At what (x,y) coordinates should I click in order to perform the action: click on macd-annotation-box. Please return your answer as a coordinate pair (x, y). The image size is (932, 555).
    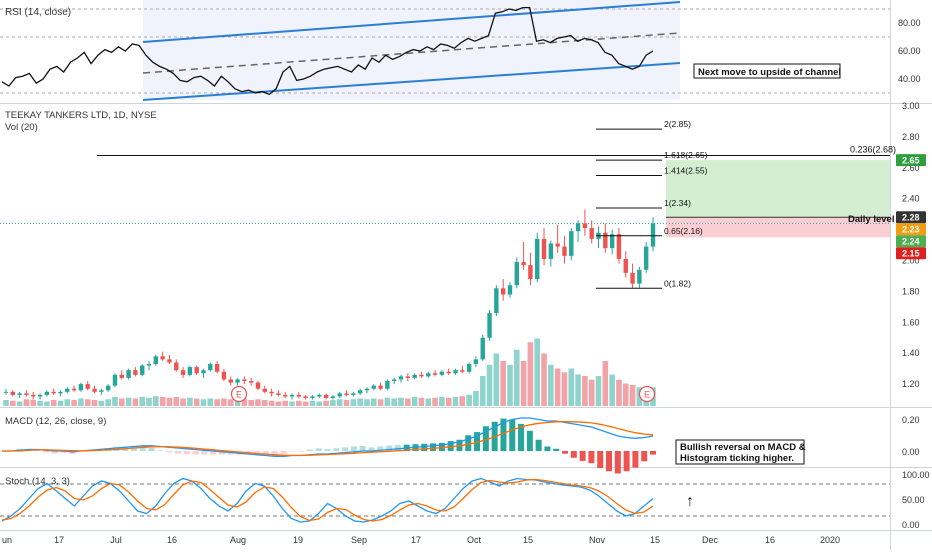
    Looking at the image, I should click on (740, 452).